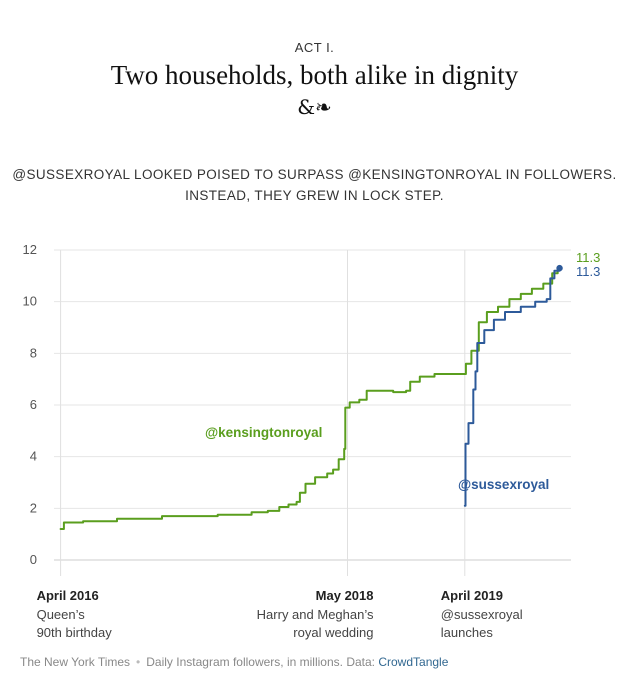 This screenshot has width=629, height=697. I want to click on footer-publisher: The New York Times, so click(75, 662).